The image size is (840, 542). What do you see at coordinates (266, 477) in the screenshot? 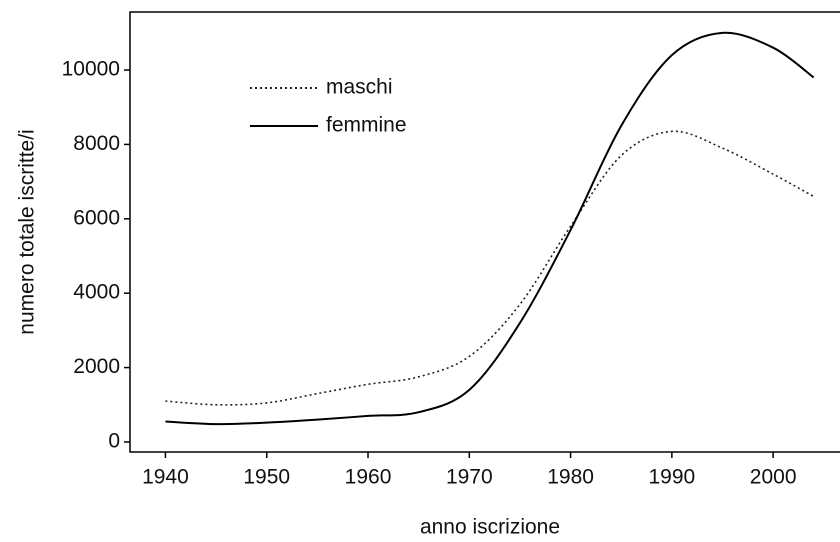
I see `x-tick-label: 1950` at bounding box center [266, 477].